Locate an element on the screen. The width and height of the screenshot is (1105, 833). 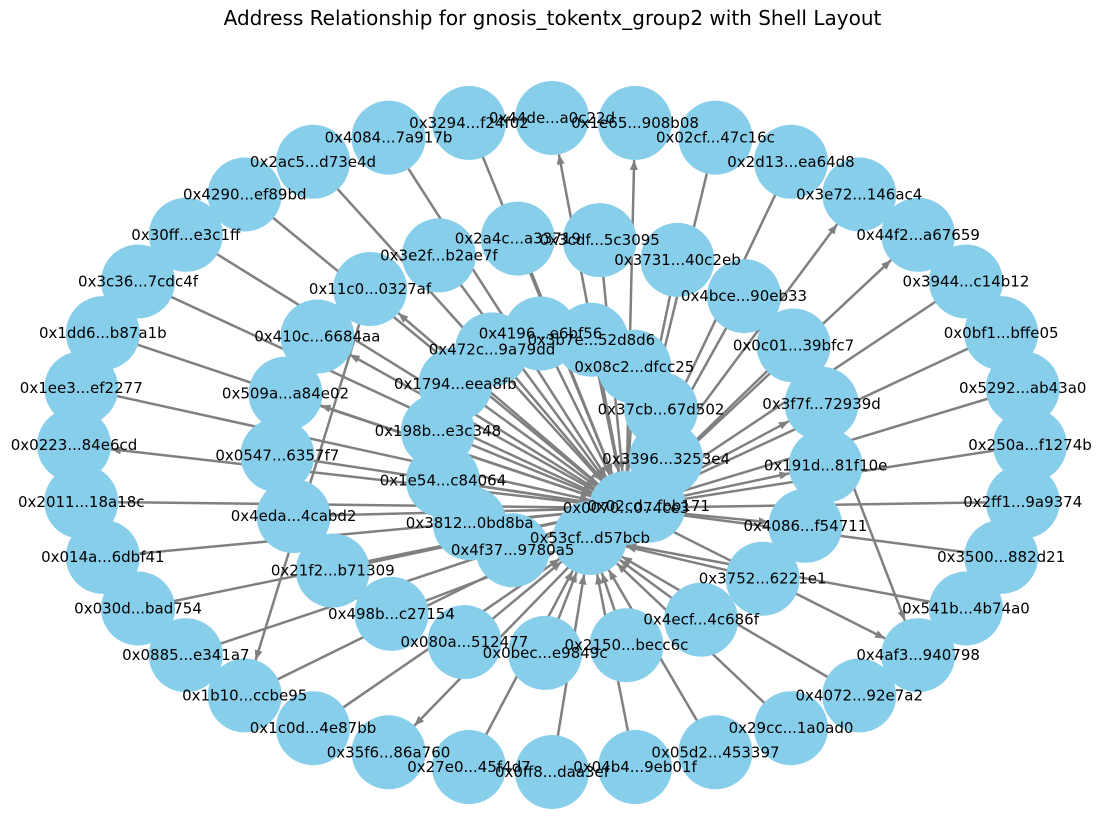
node-label: 0x3cdf...5c3095 is located at coordinates (600, 240).